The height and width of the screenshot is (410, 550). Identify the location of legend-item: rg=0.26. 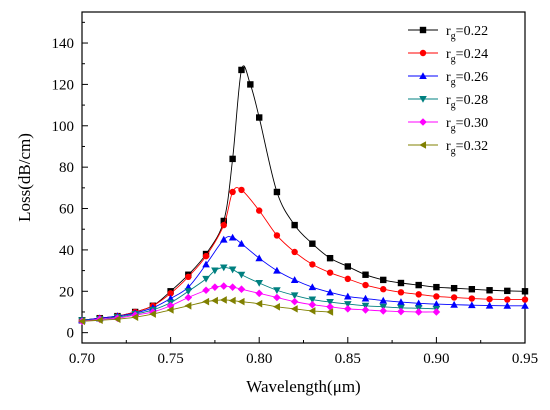
(448, 79).